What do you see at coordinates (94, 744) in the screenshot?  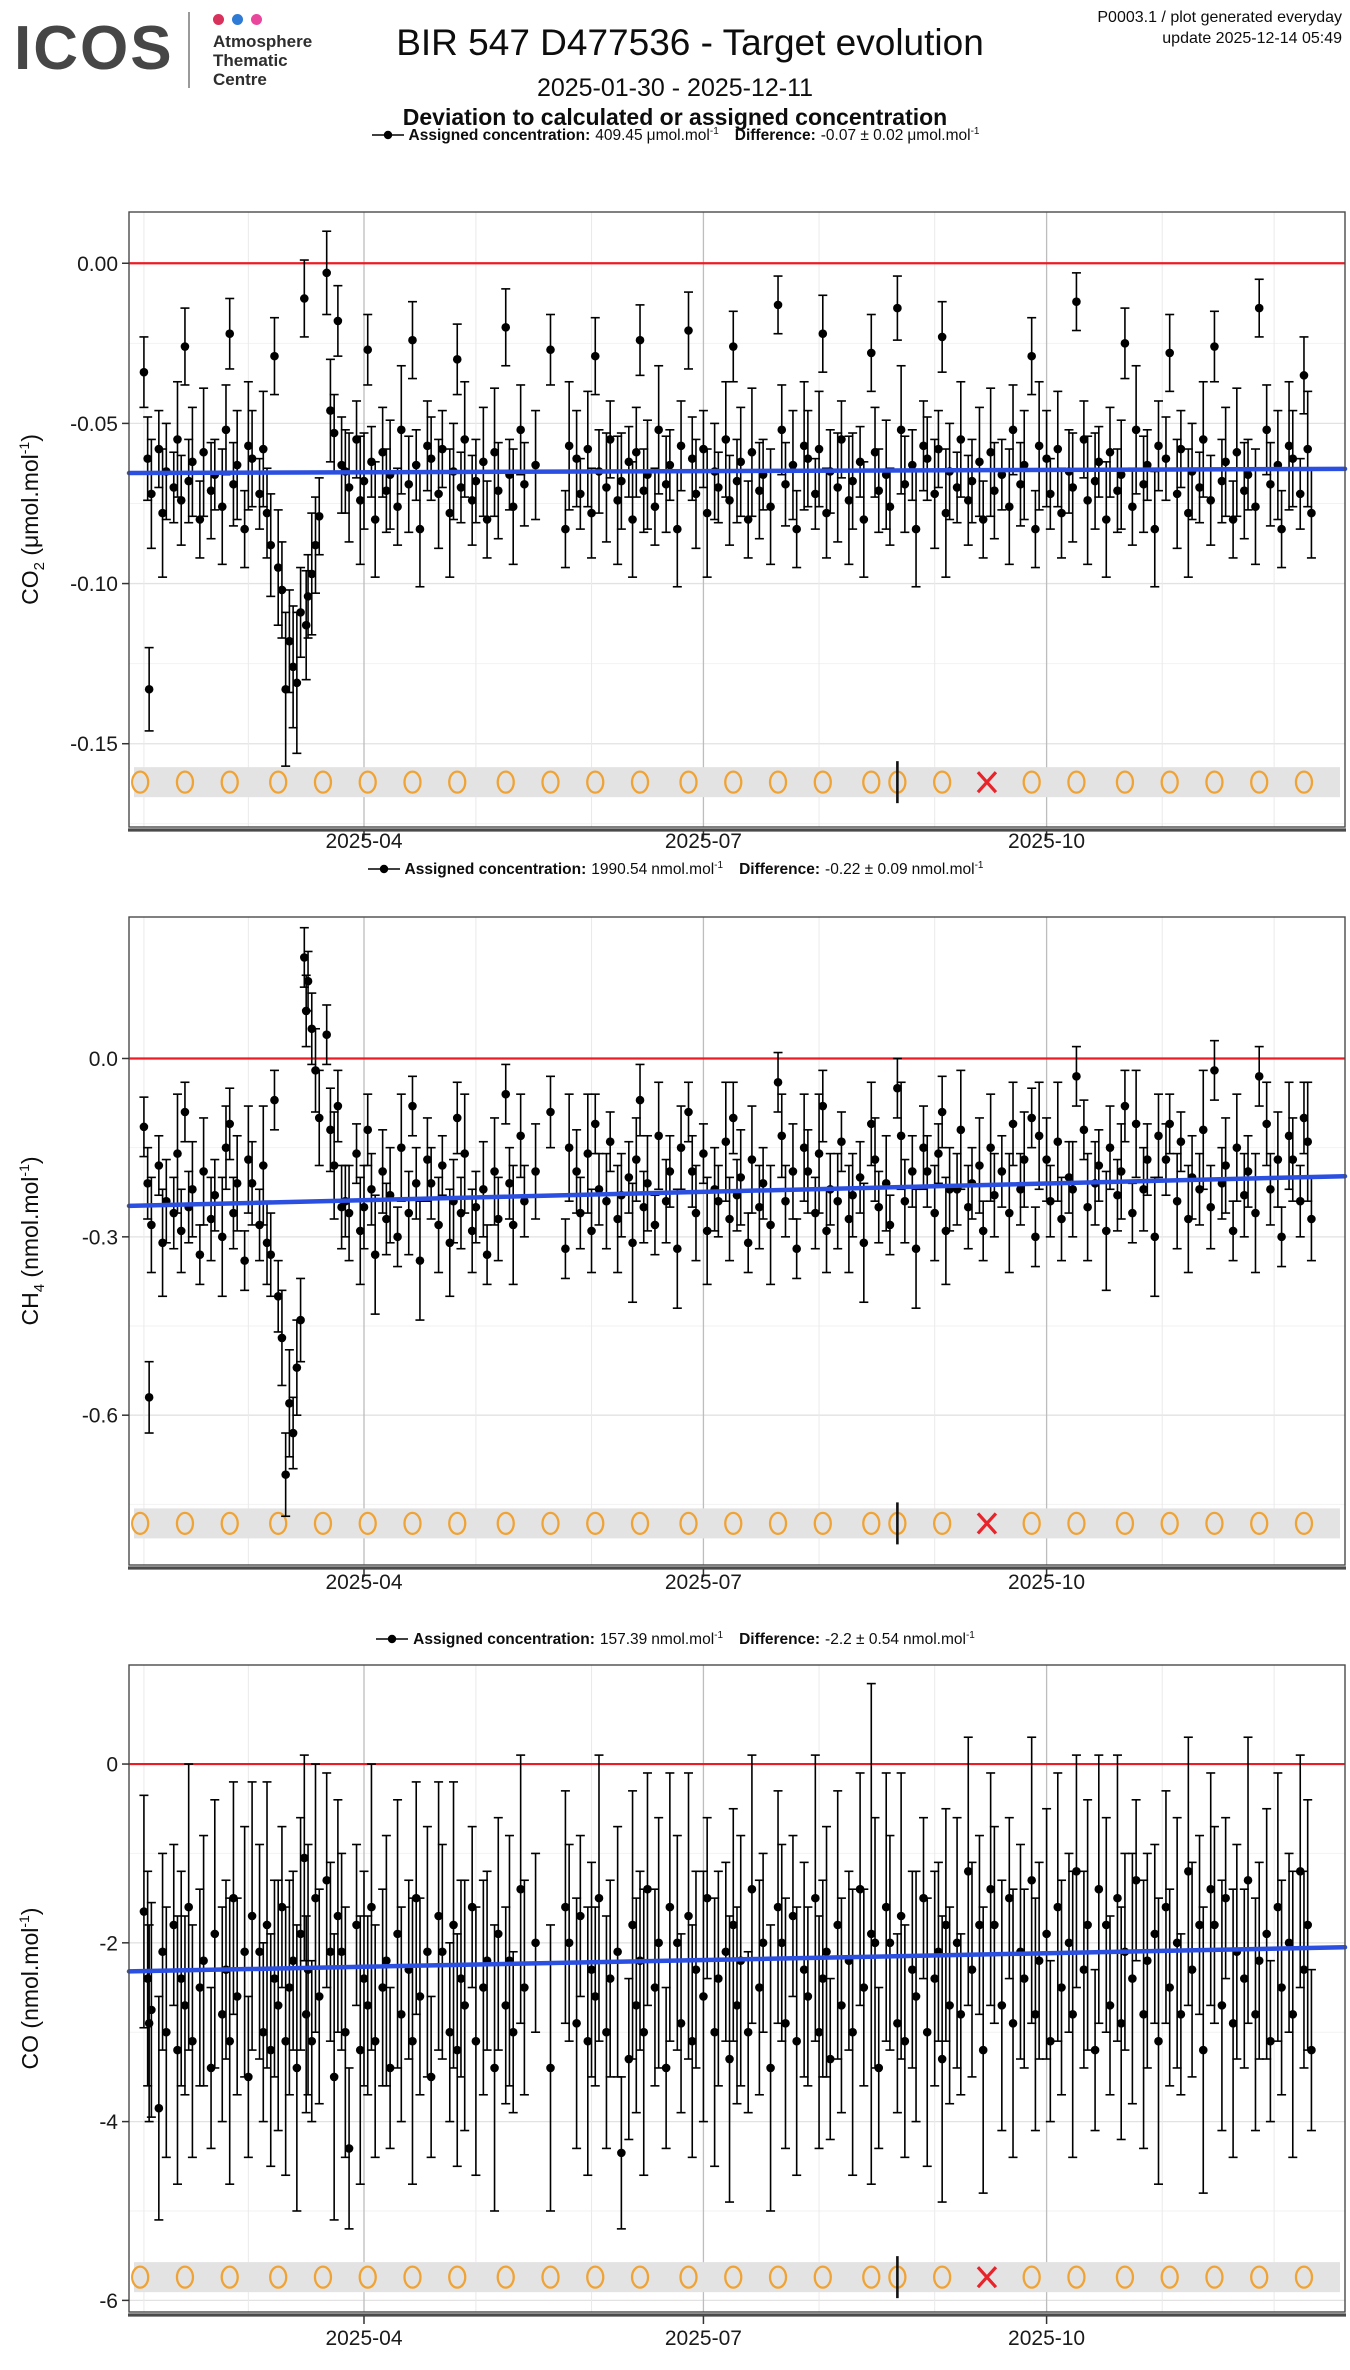 I see `y-tick-label: -0.15` at bounding box center [94, 744].